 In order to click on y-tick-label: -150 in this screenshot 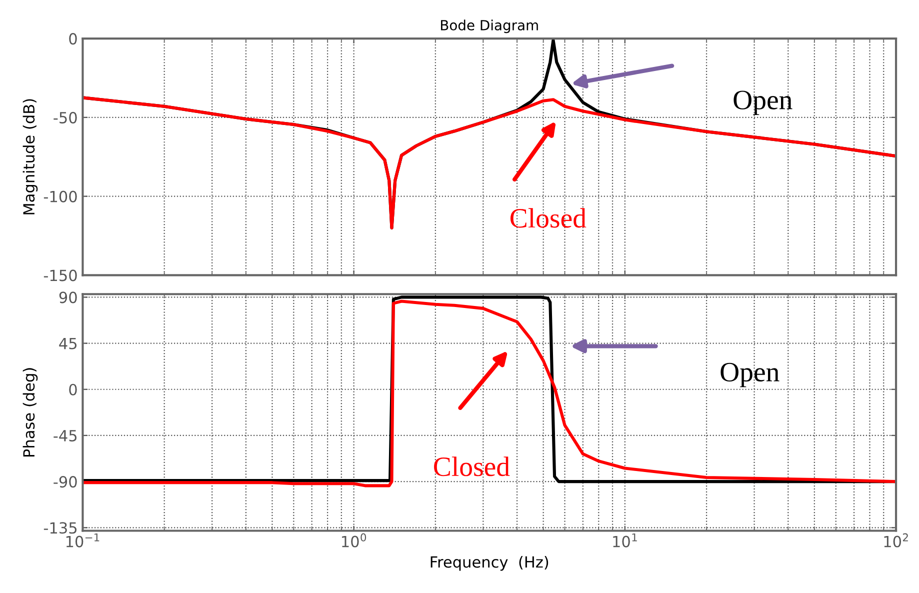, I will do `click(60, 276)`.